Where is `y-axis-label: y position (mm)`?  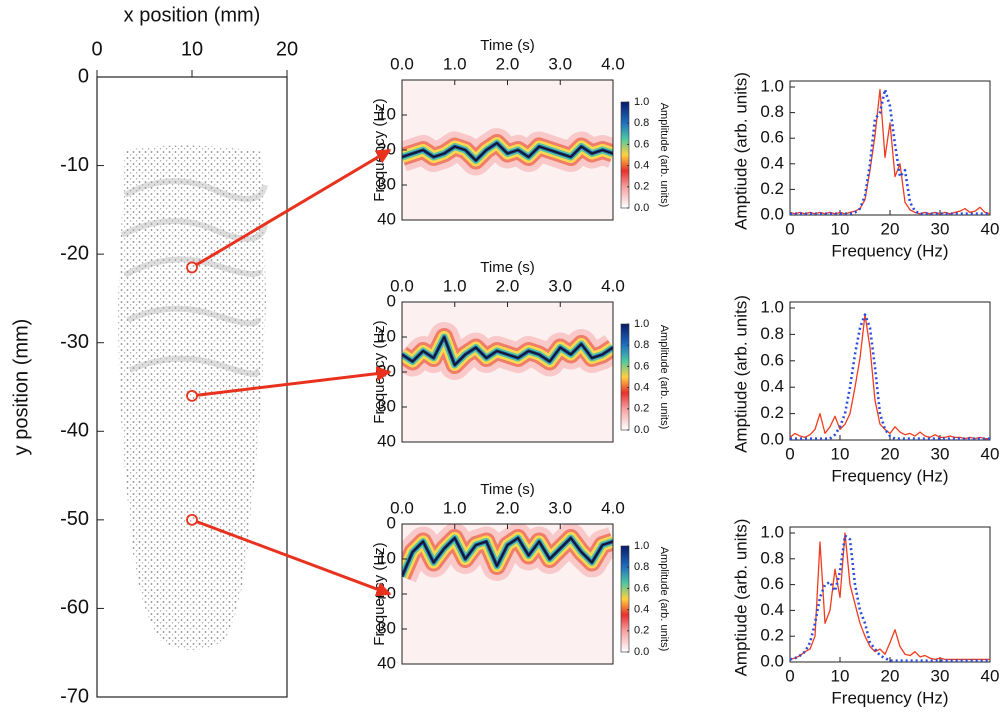
y-axis-label: y position (mm) is located at coordinates (21, 387).